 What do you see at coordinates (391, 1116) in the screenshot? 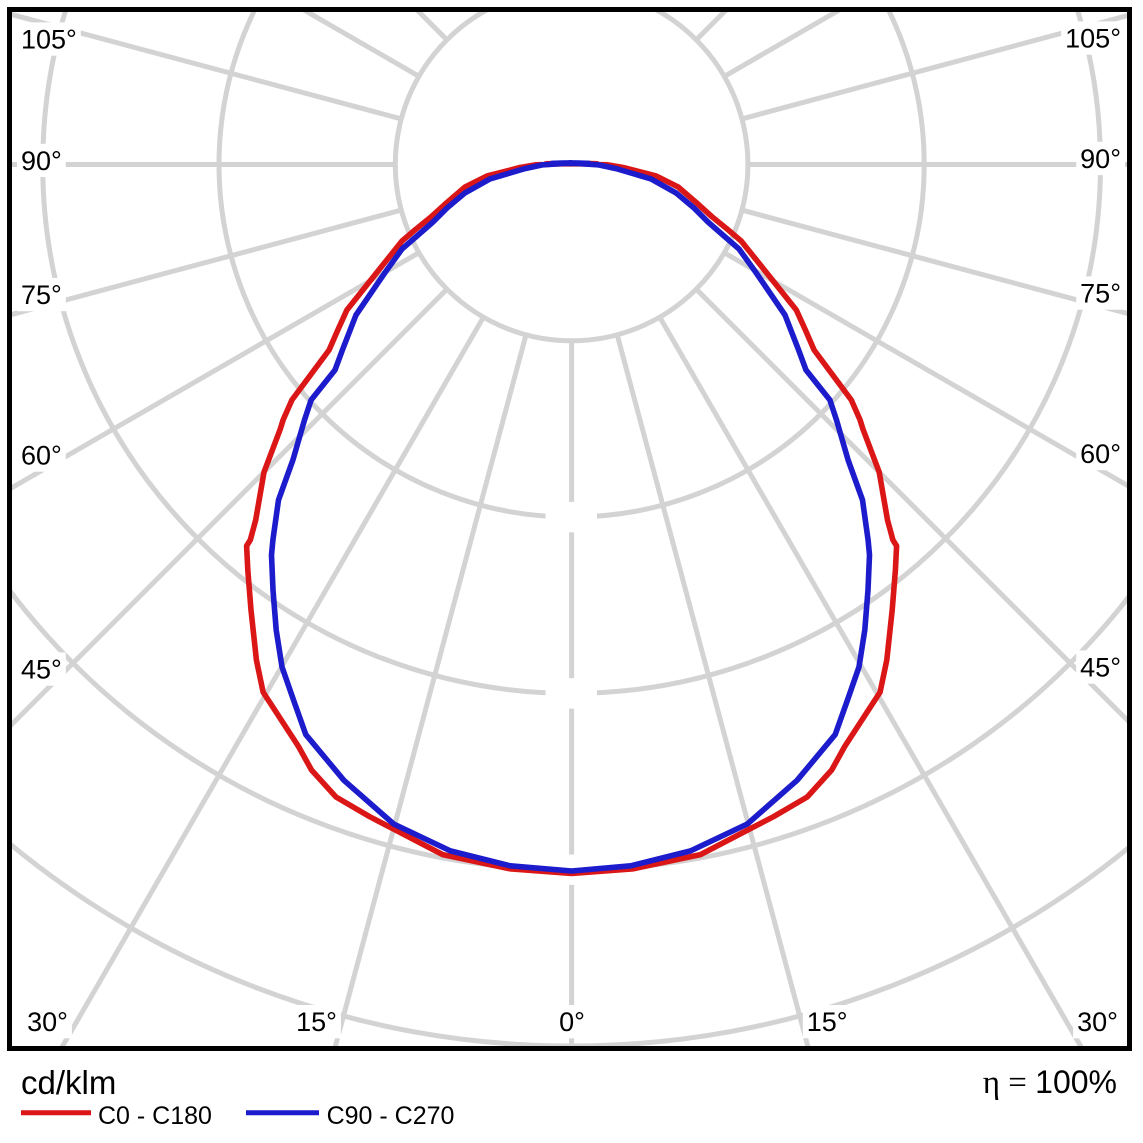
I see `svg-text: C90 - C270` at bounding box center [391, 1116].